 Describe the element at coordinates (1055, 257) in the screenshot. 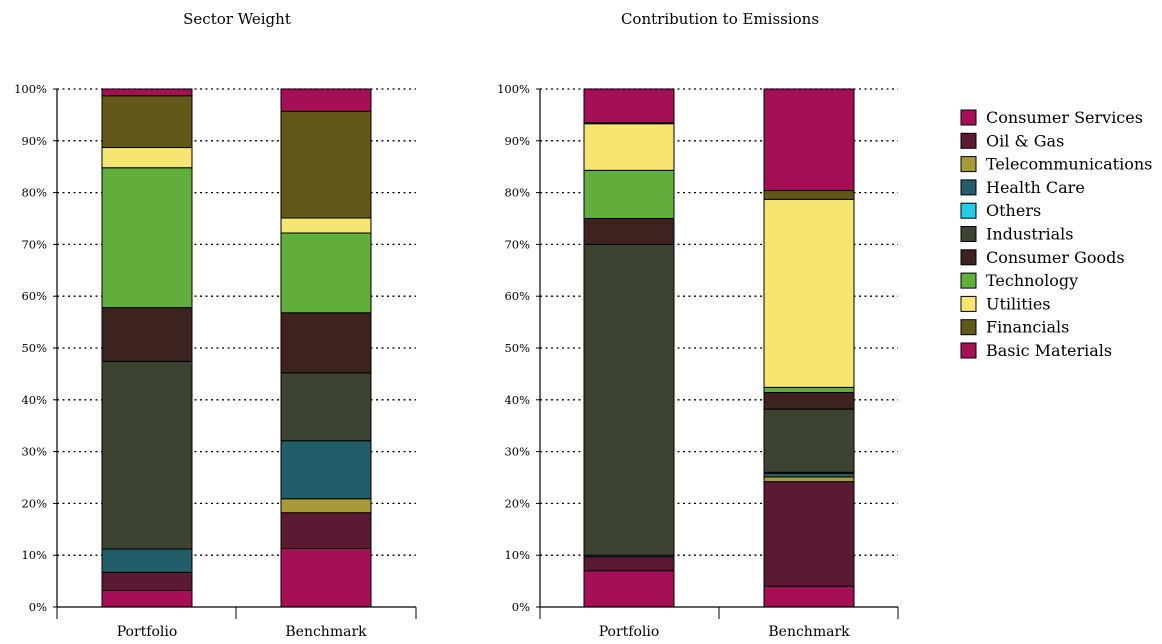

I see `legend-label: Consumer Goods` at that location.